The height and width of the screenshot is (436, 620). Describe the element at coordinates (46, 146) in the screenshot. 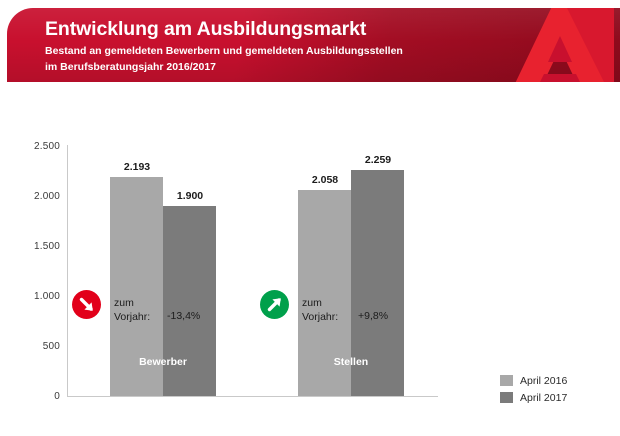

I see `y-tick-2500: 2.500` at that location.